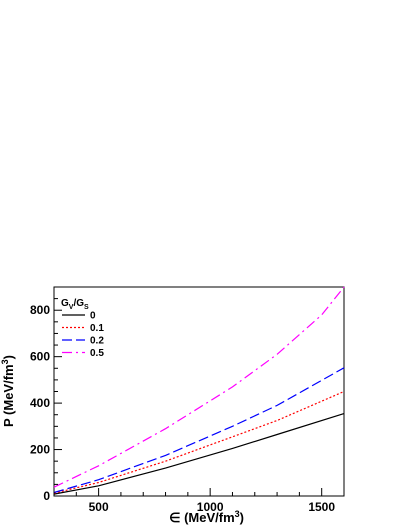 The image size is (407, 527). Describe the element at coordinates (8, 391) in the screenshot. I see `y-axis-label: P (MeV/fm3)` at that location.